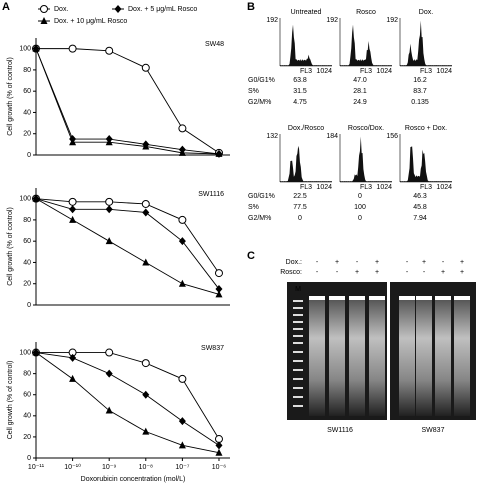 The height and width of the screenshot is (486, 478). Describe the element at coordinates (212, 348) in the screenshot. I see `chart-label: SW837` at that location.